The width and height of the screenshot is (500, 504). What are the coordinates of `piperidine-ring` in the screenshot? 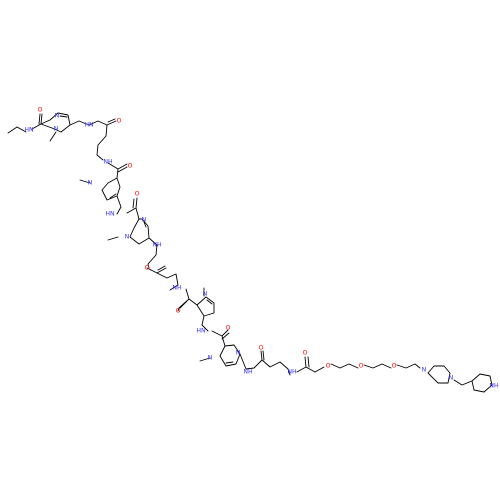 It's located at (482, 383).